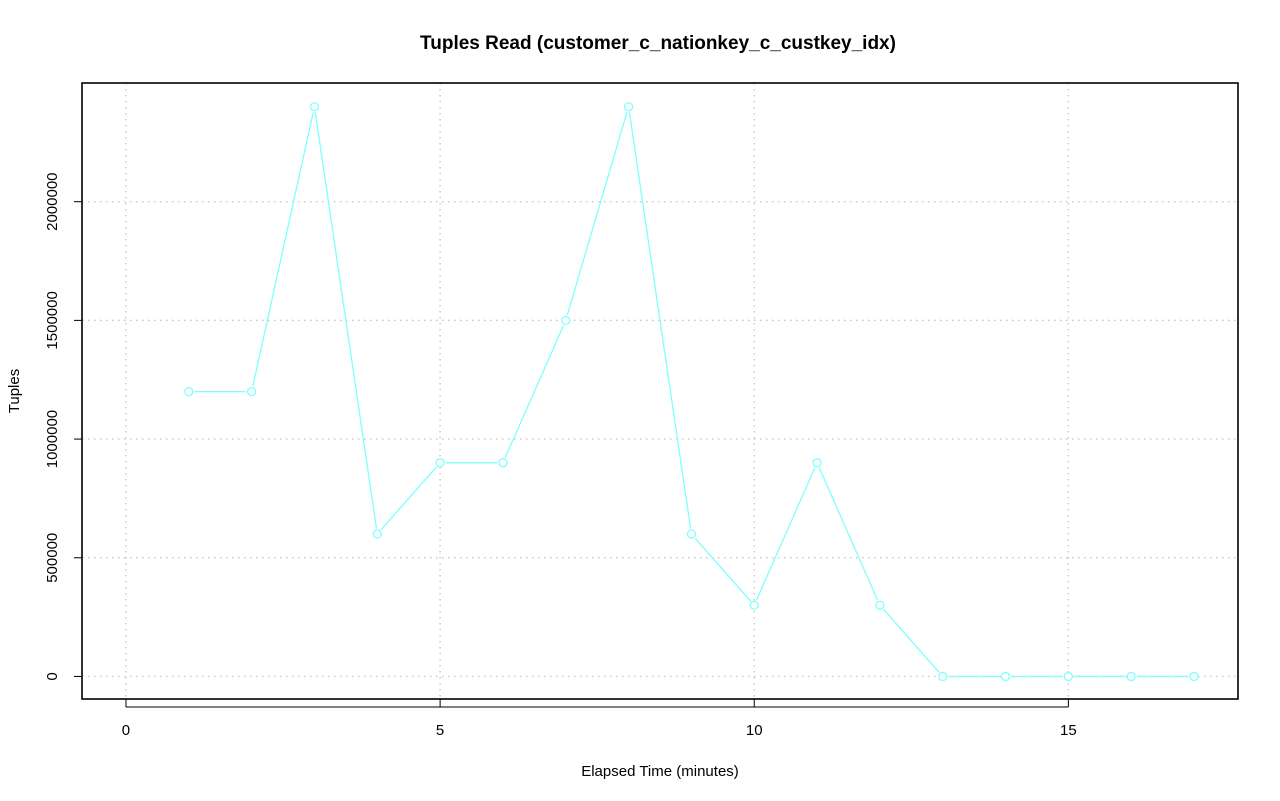 The height and width of the screenshot is (801, 1280). Describe the element at coordinates (14, 391) in the screenshot. I see `y-axis-label: Tuples` at that location.